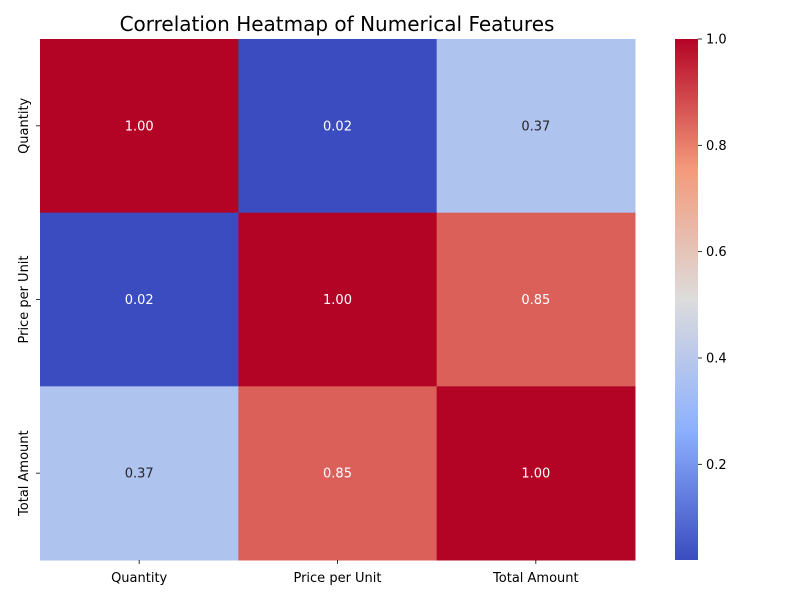 The image size is (800, 604). What do you see at coordinates (701, 296) in the screenshot?
I see `colorbar: 0.2 0.4 0.6 0.8 1.0` at bounding box center [701, 296].